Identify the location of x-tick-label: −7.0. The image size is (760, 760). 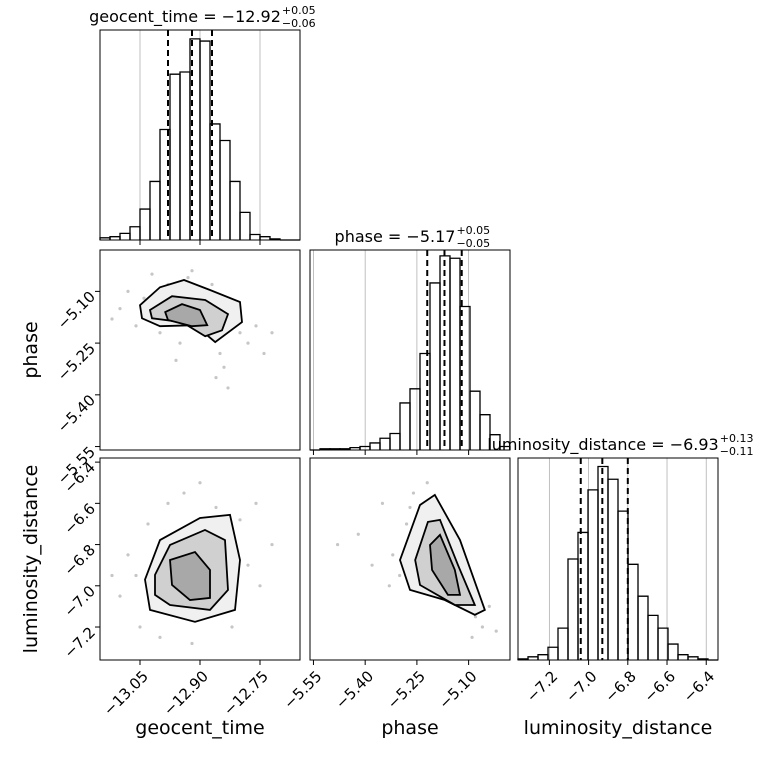
(581, 686).